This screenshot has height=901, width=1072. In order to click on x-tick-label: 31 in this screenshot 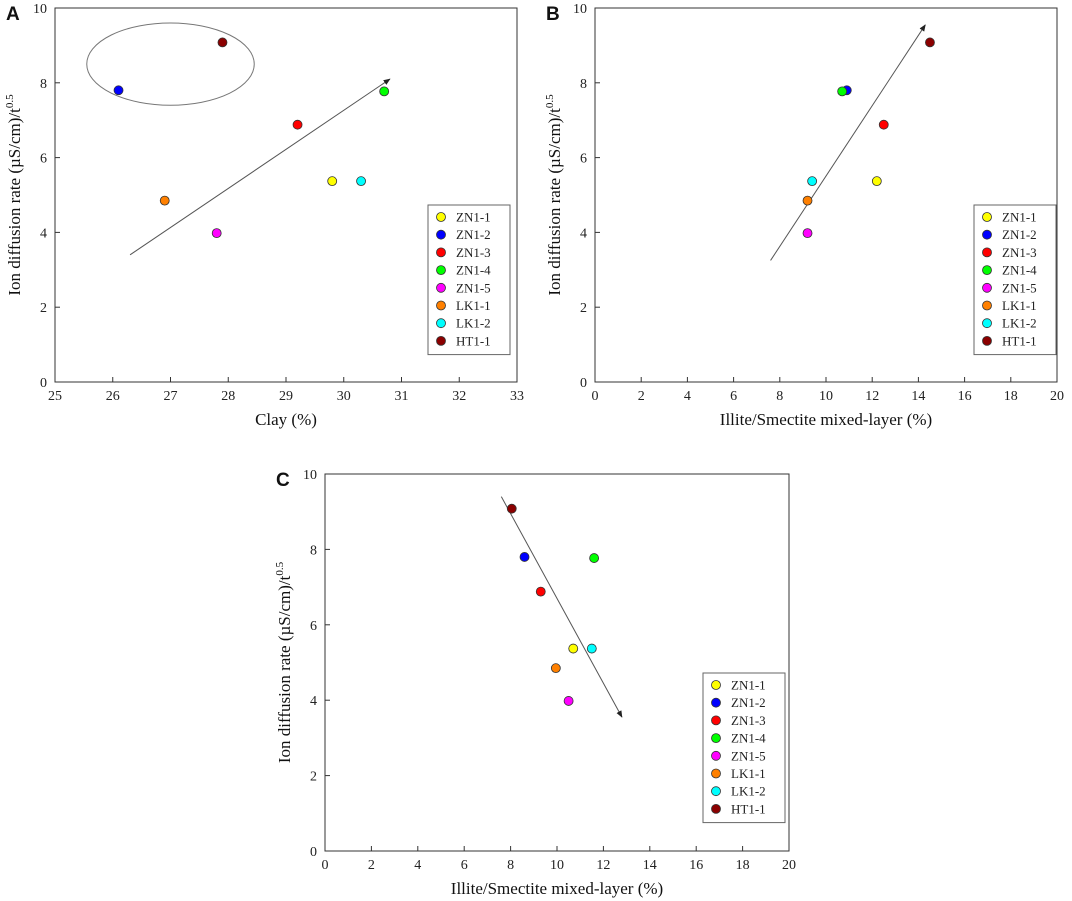, I will do `click(402, 396)`.